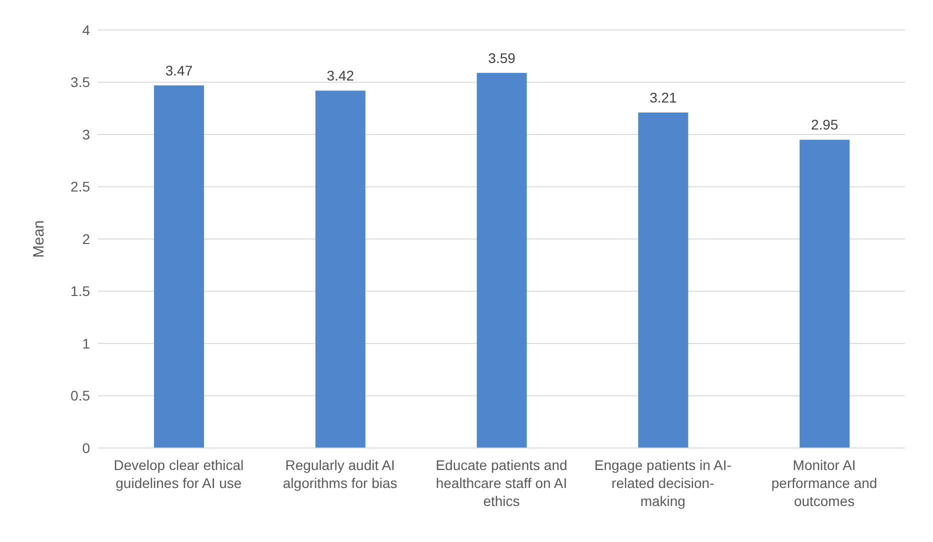 The width and height of the screenshot is (933, 542). What do you see at coordinates (663, 483) in the screenshot?
I see `x-tick-label: Engage patients in AI-related decision-making` at bounding box center [663, 483].